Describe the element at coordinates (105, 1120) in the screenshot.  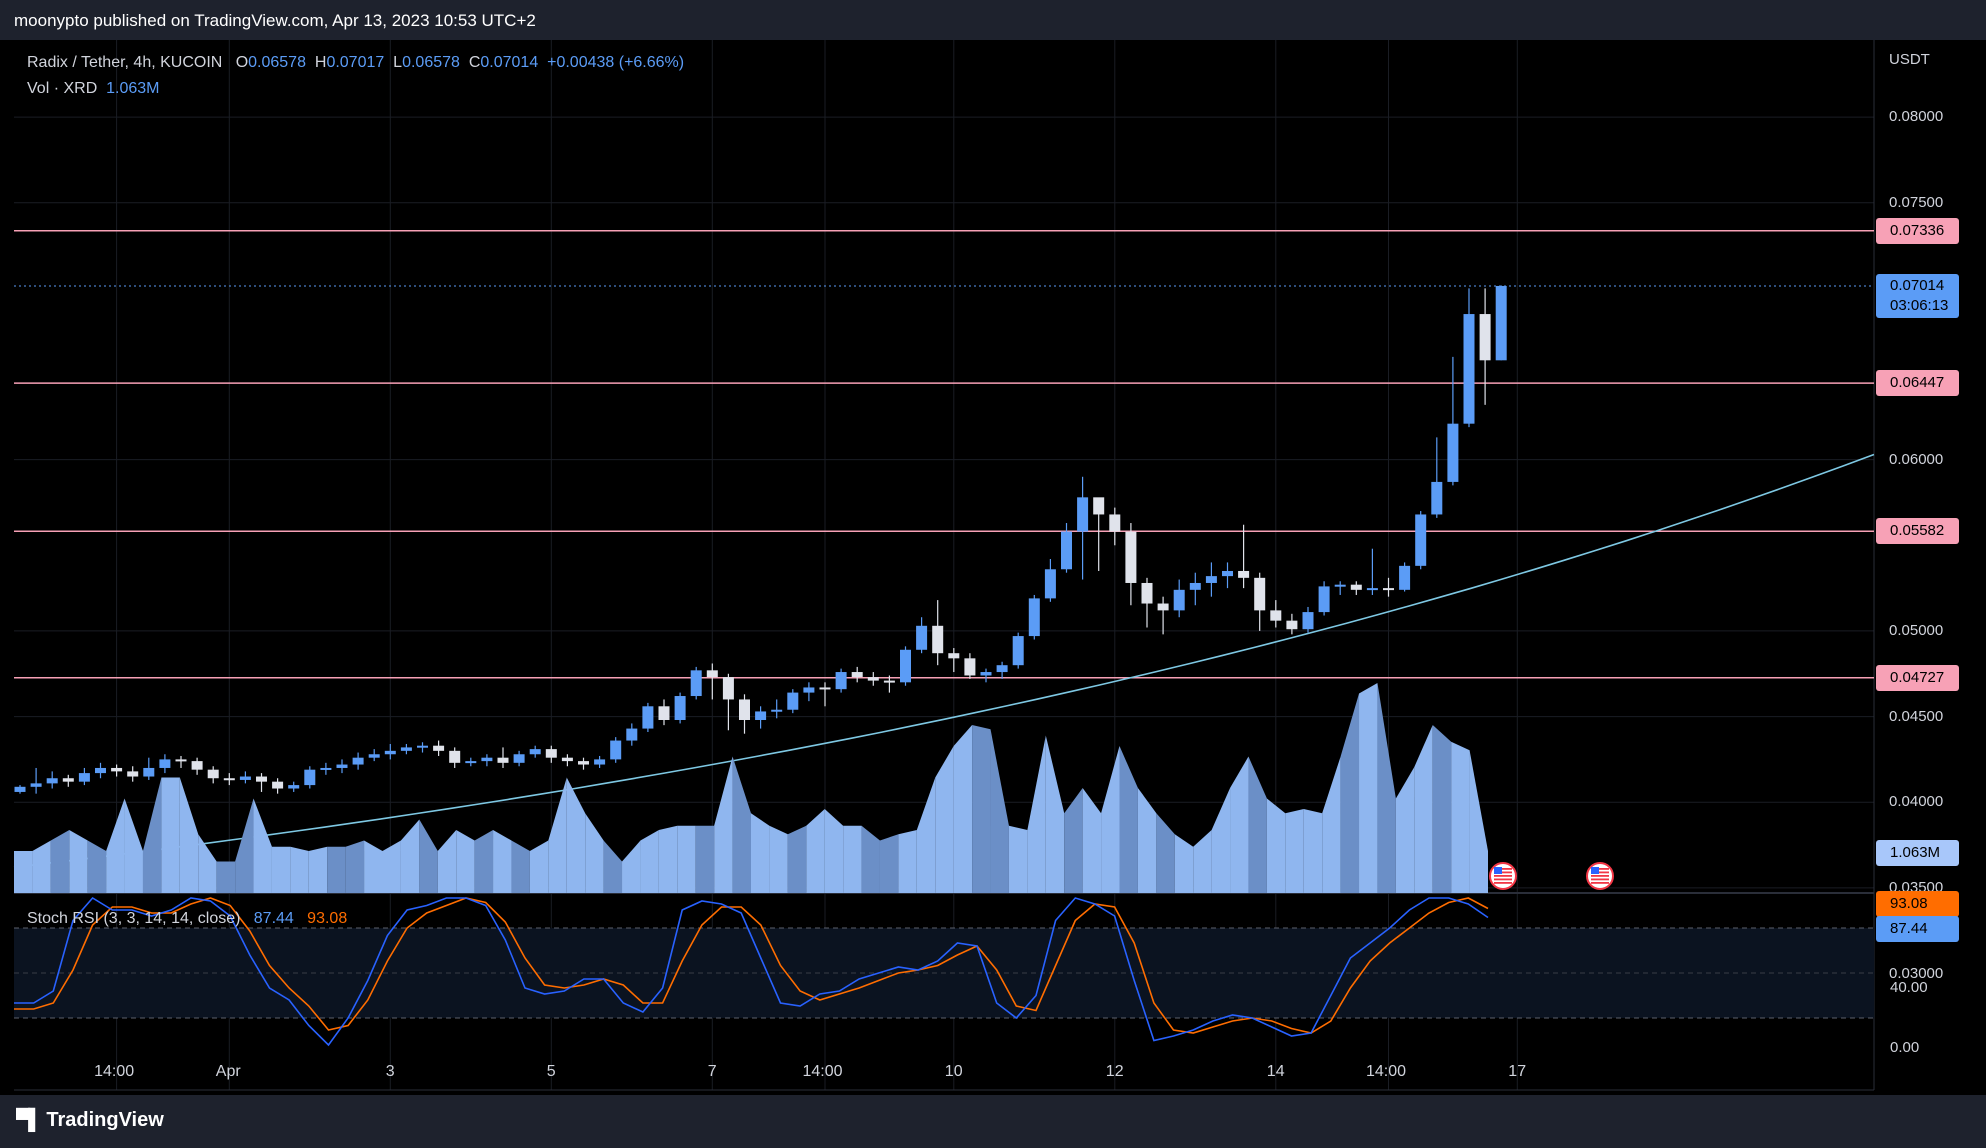
I see `brand-name: TradingView` at that location.